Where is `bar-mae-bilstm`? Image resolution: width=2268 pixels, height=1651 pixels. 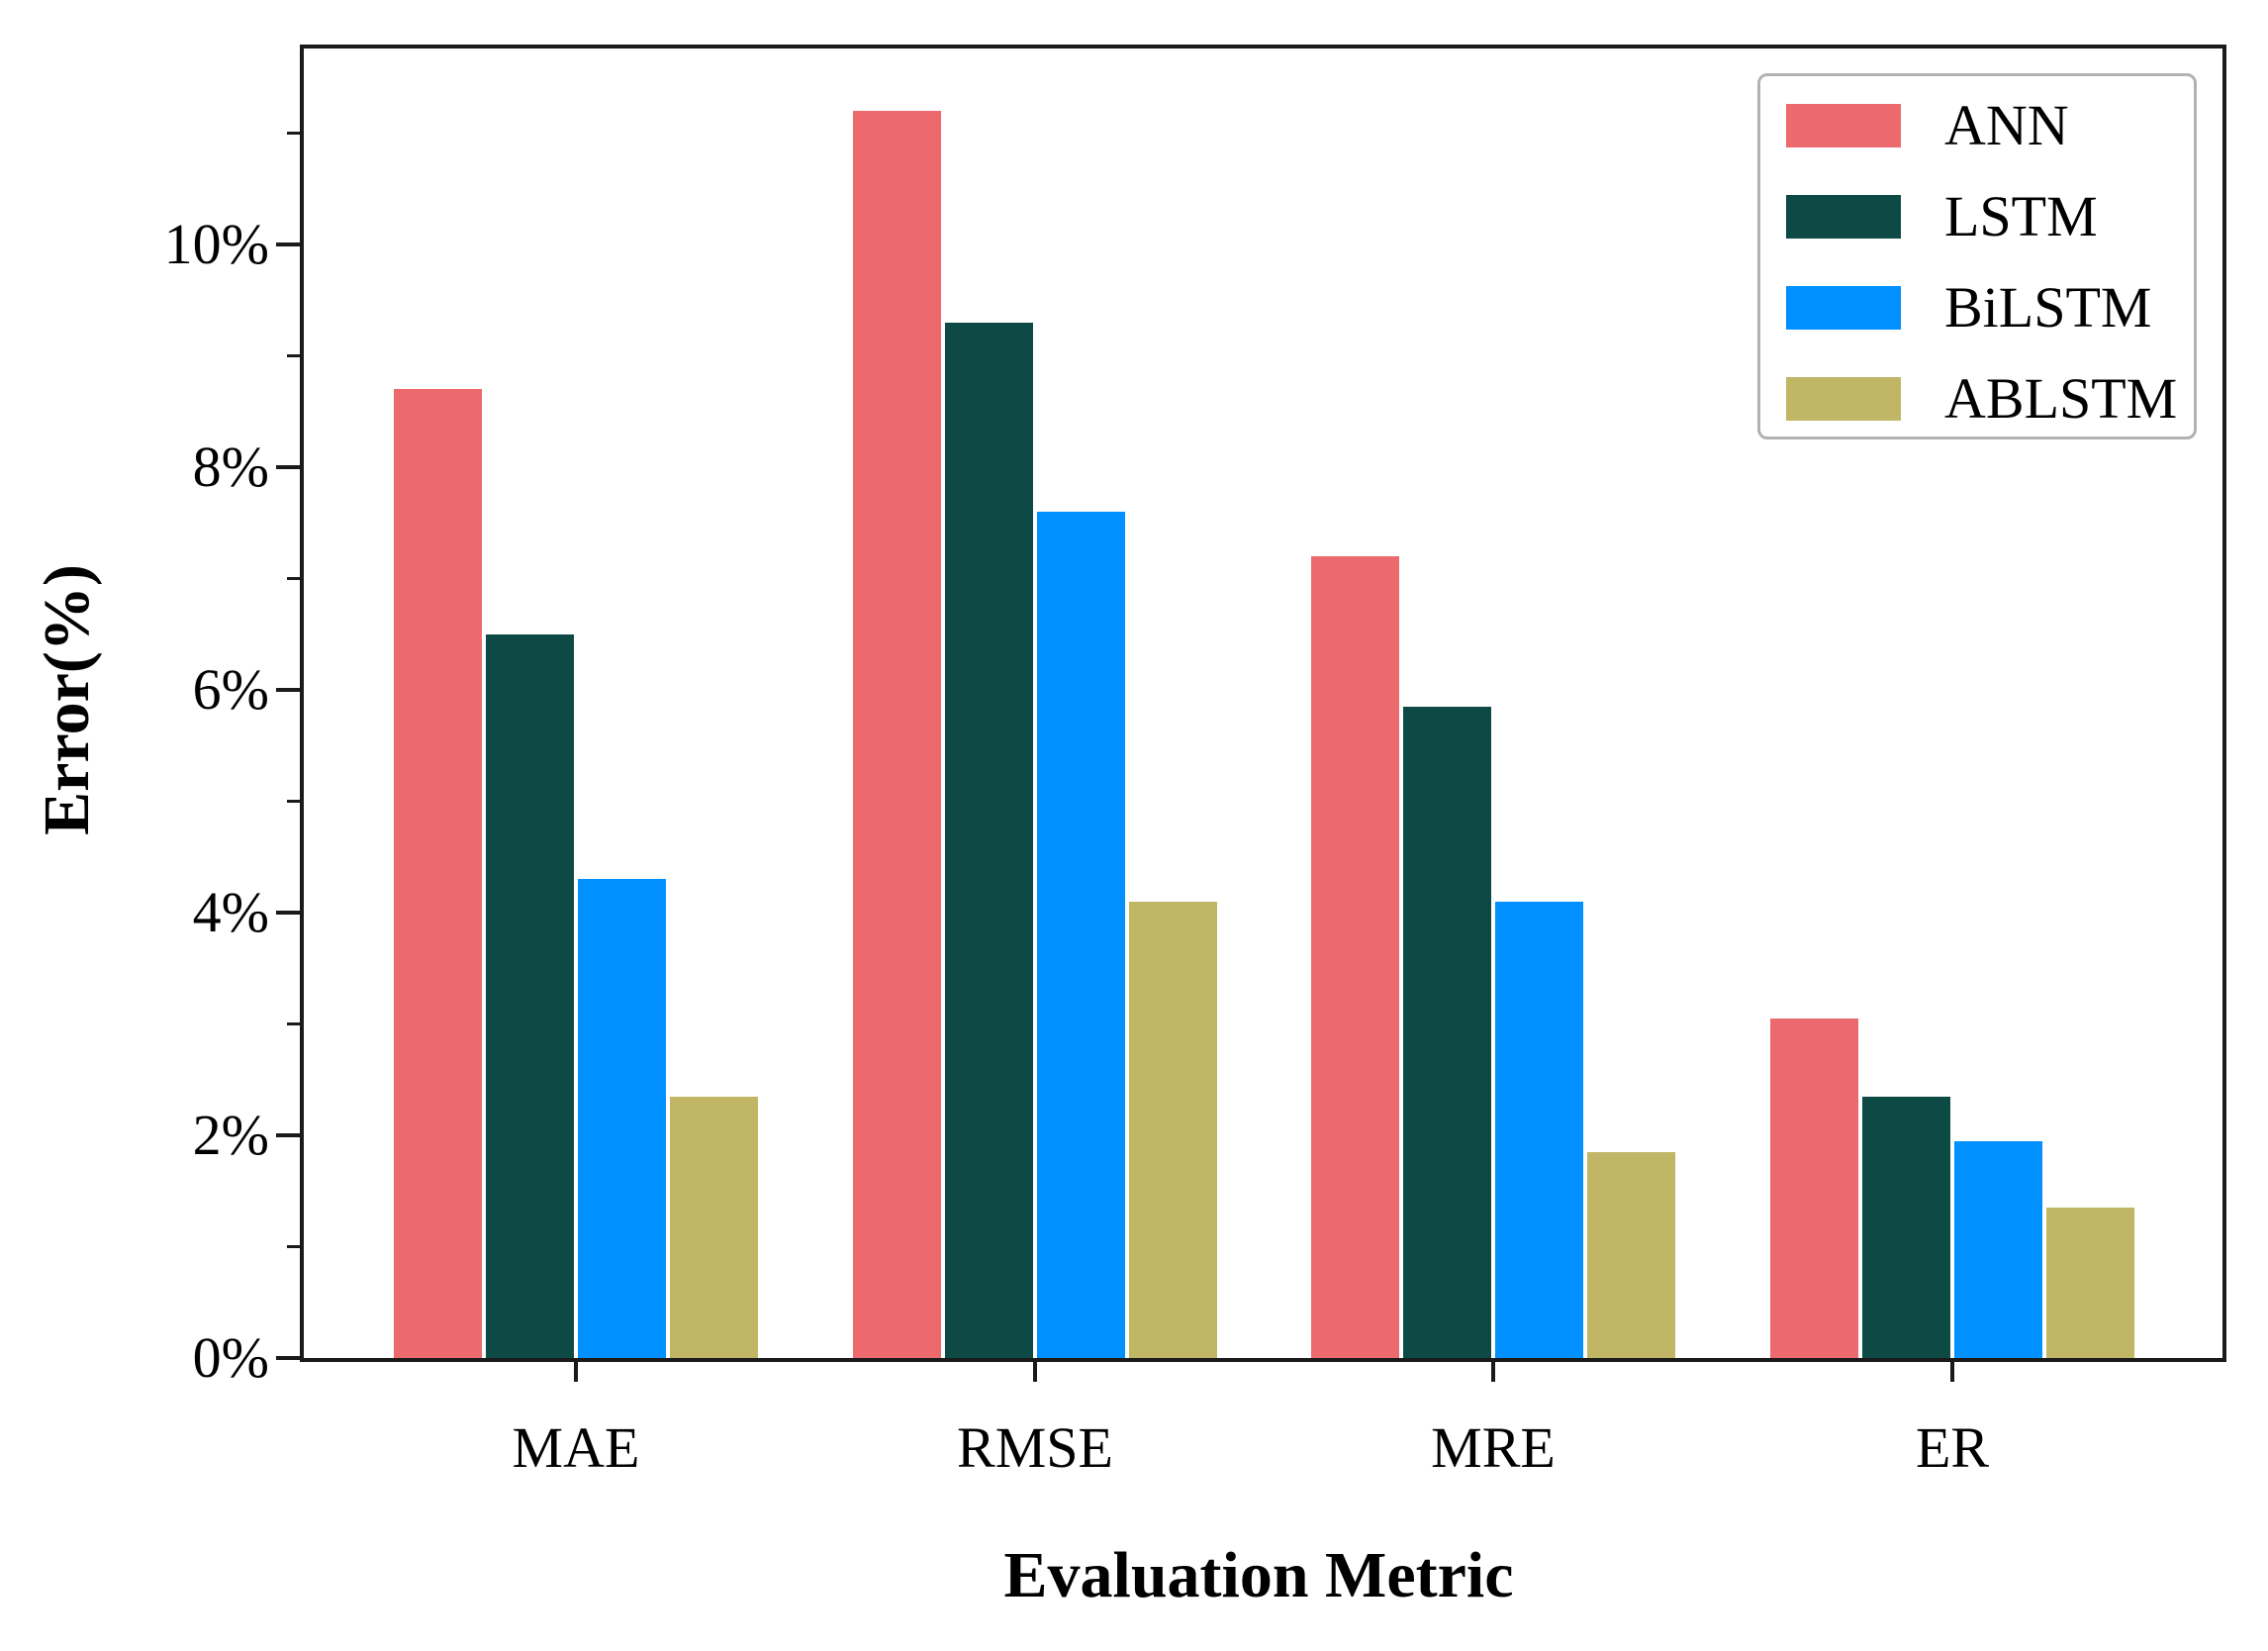
bar-mae-bilstm is located at coordinates (622, 1118).